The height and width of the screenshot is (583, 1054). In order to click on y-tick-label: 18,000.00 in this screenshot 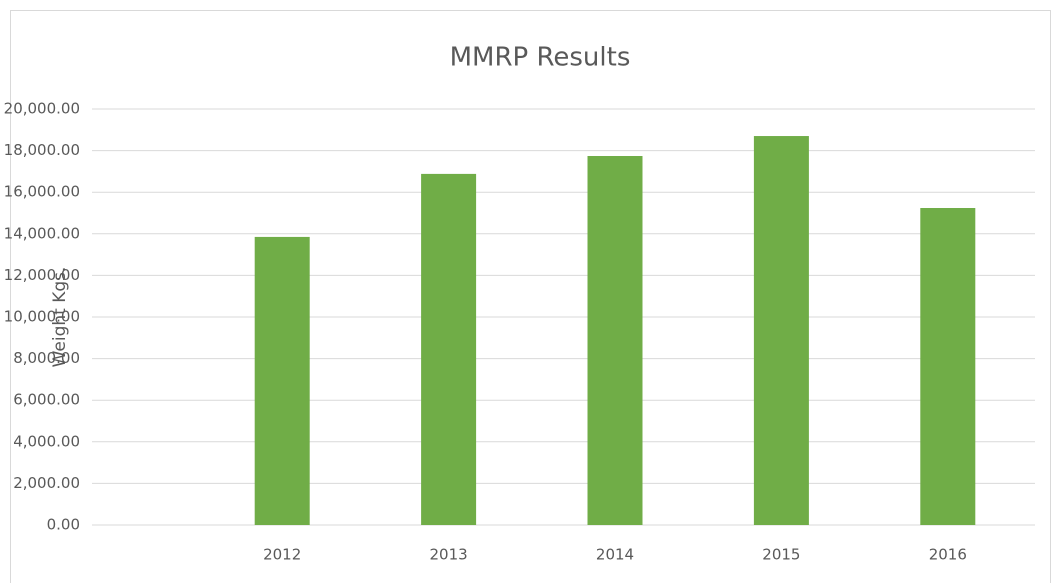, I will do `click(42, 150)`.